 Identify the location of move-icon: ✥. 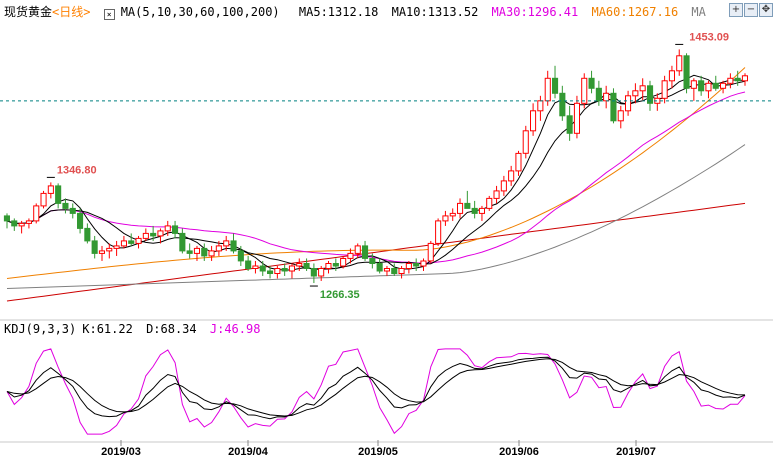
(766, 10).